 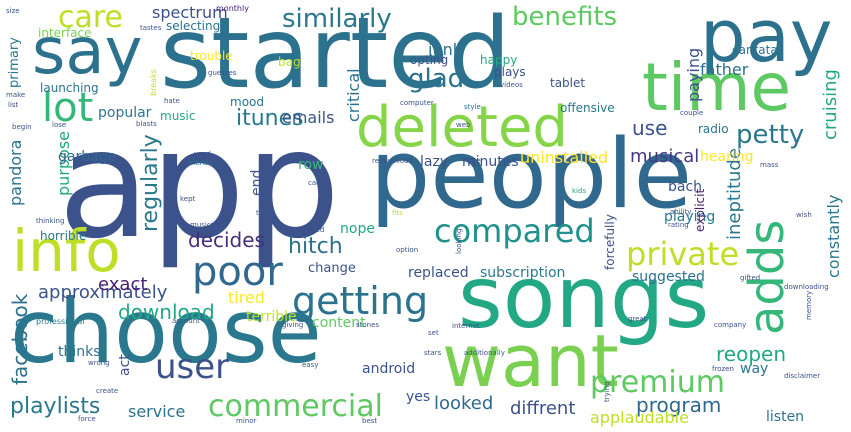 What do you see at coordinates (295, 406) in the screenshot?
I see `word: commercial` at bounding box center [295, 406].